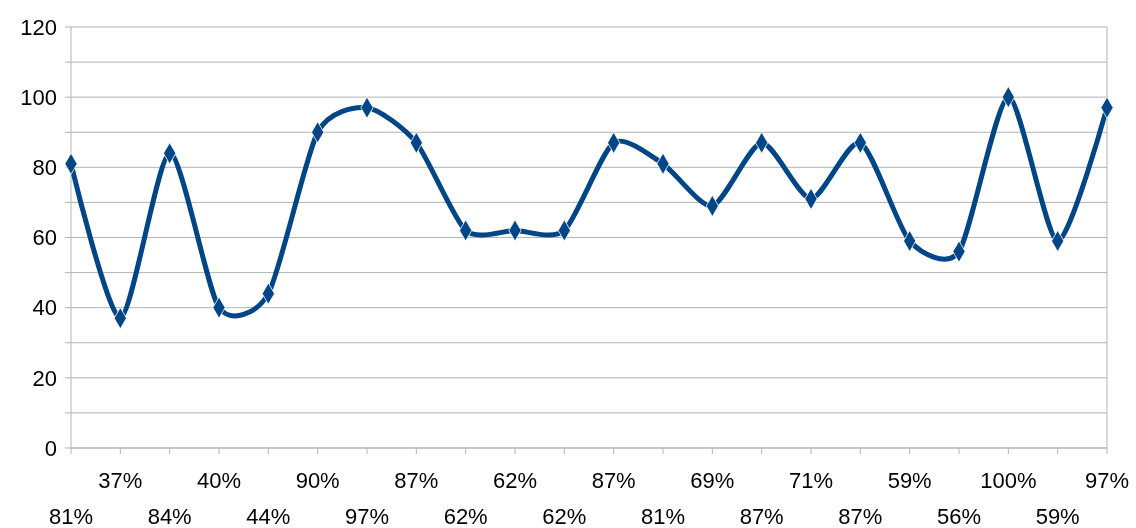  What do you see at coordinates (811, 480) in the screenshot?
I see `x-tick-label: 71%` at bounding box center [811, 480].